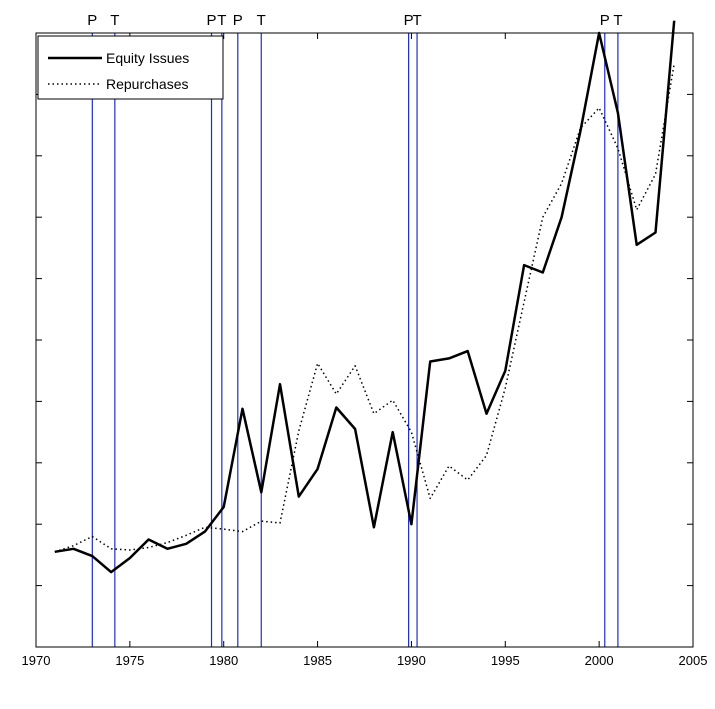 This screenshot has width=715, height=709. I want to click on x-tick-label-7: 2005, so click(693, 660).